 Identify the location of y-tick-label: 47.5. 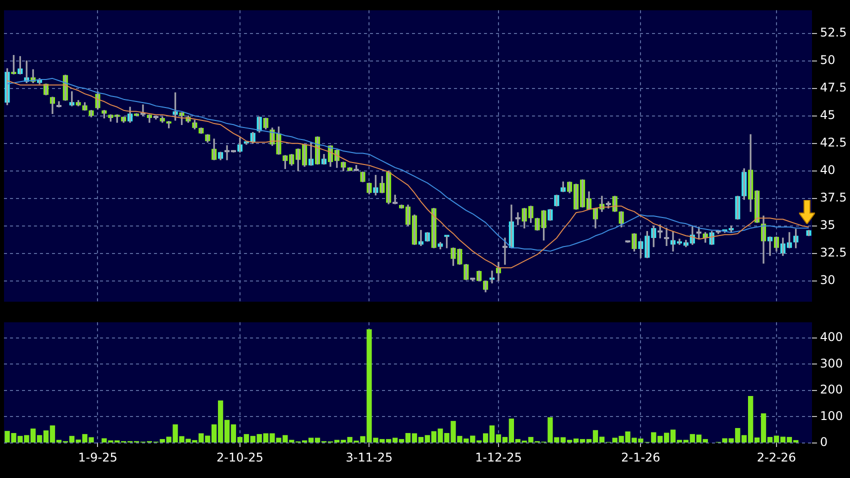
(833, 87).